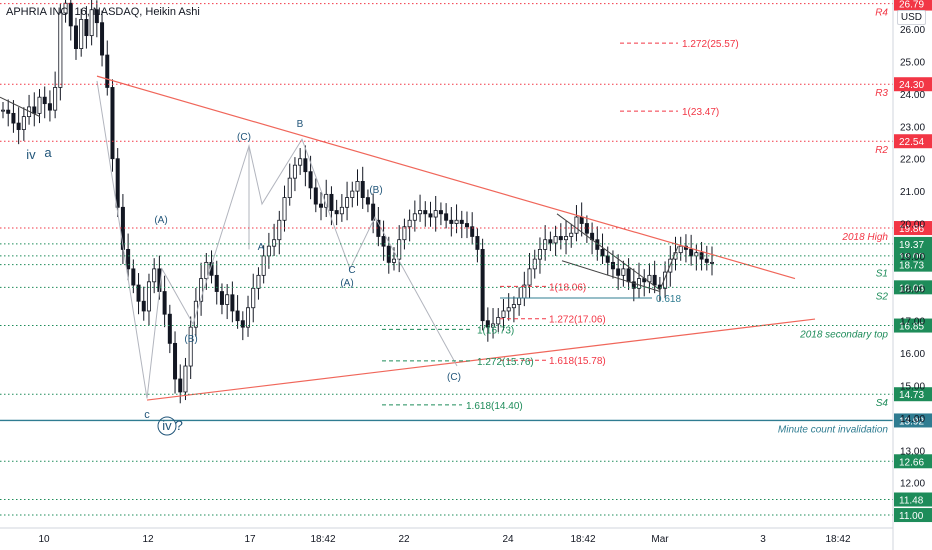  Describe the element at coordinates (250, 539) in the screenshot. I see `time-tick-label: 17` at that location.